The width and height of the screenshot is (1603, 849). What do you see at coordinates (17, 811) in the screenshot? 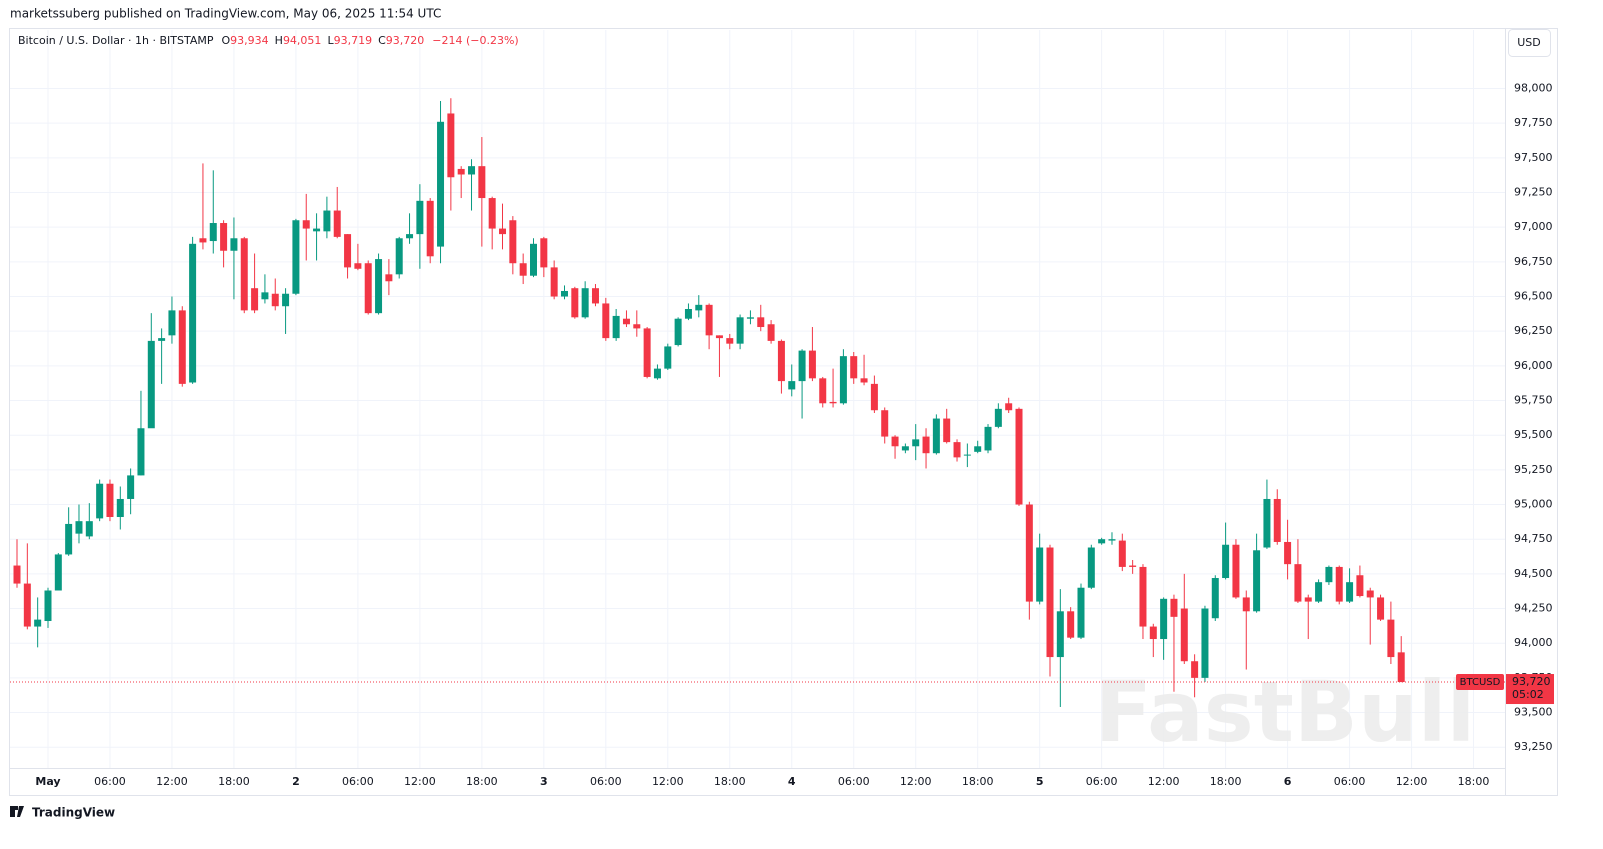
I see `logo-icon` at bounding box center [17, 811].